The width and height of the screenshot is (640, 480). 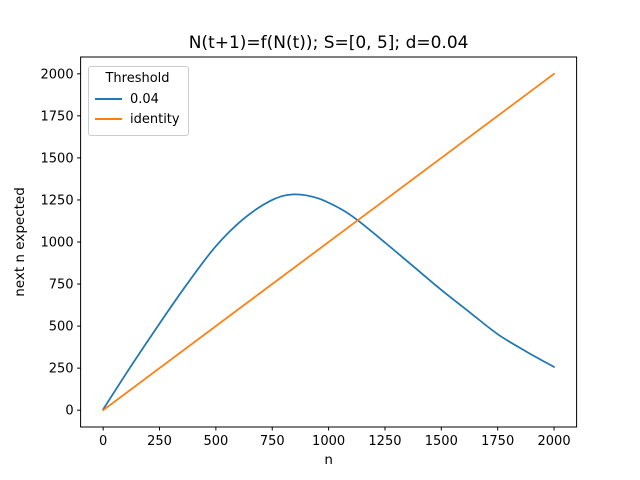 I want to click on x-tick-label: 500, so click(x=215, y=441).